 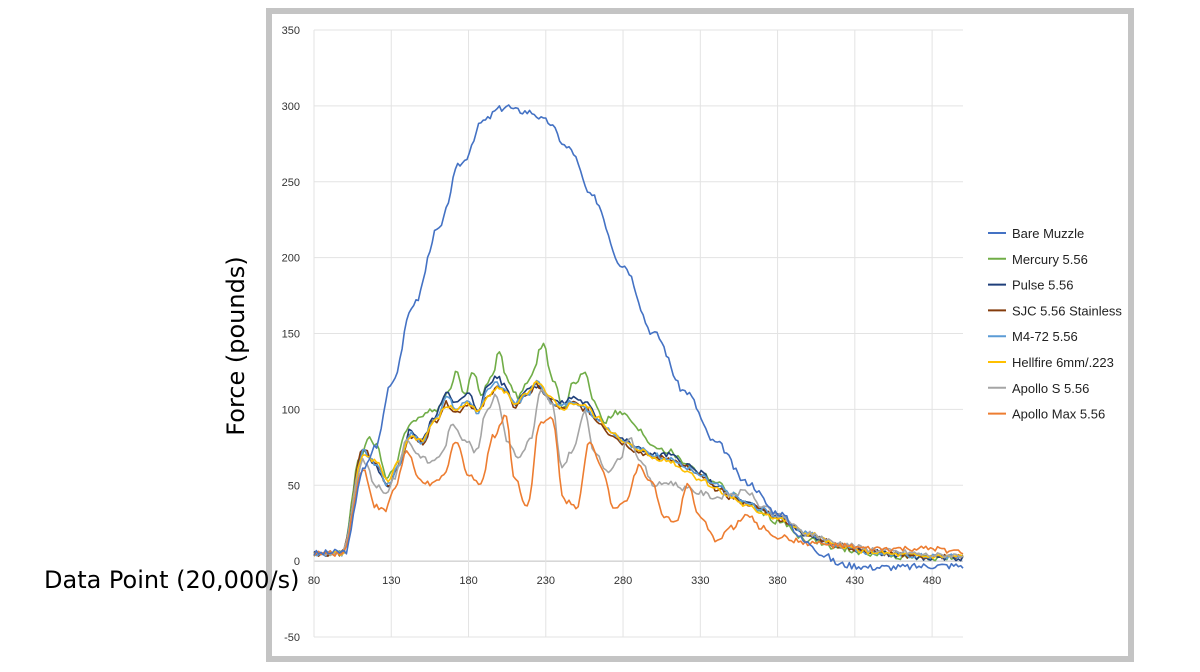 I want to click on legend-label: Hellfire 6mm/.223, so click(x=1063, y=362).